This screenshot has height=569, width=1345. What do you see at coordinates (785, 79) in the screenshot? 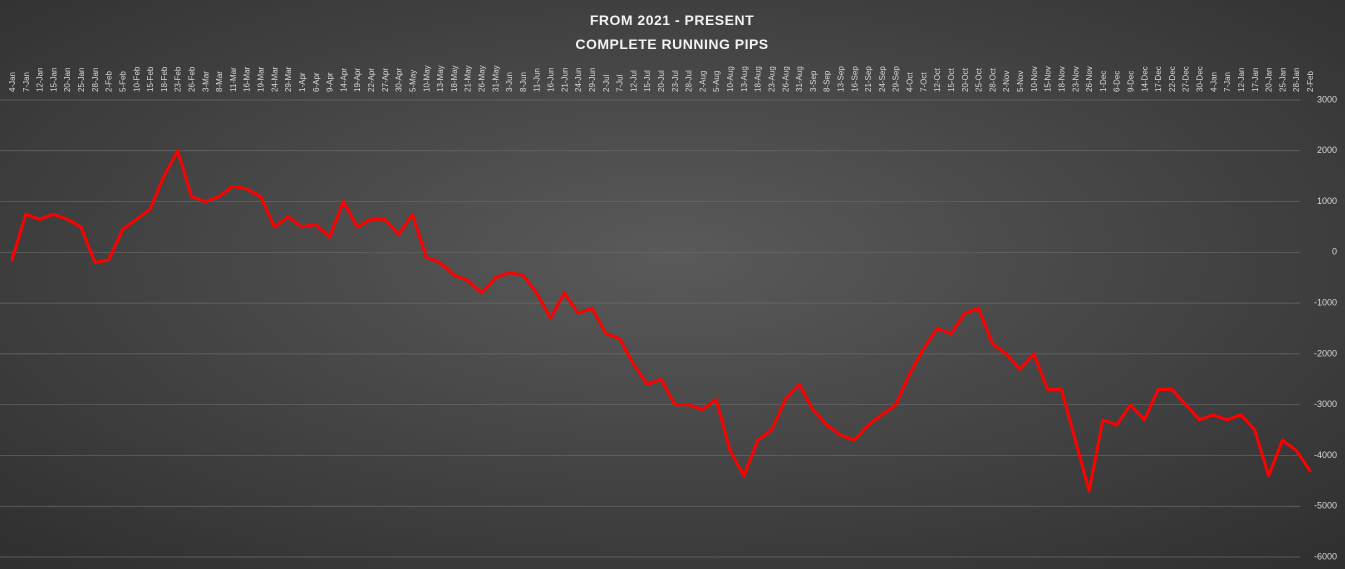
I see `x-tick-label: 26-Aug` at bounding box center [785, 79].